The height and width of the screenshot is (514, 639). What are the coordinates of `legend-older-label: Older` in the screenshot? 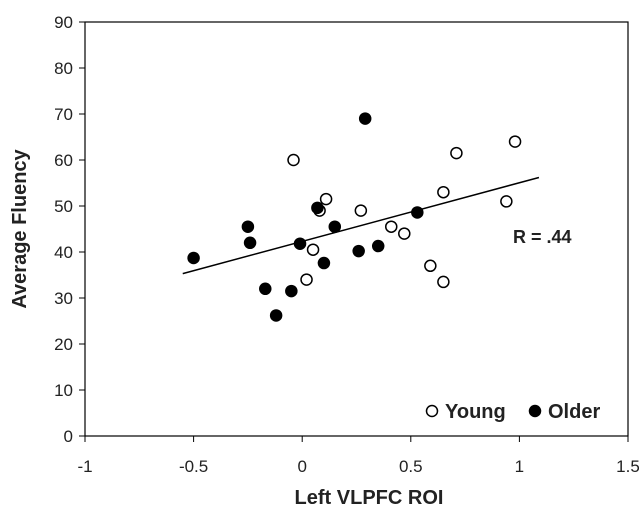 It's located at (574, 412).